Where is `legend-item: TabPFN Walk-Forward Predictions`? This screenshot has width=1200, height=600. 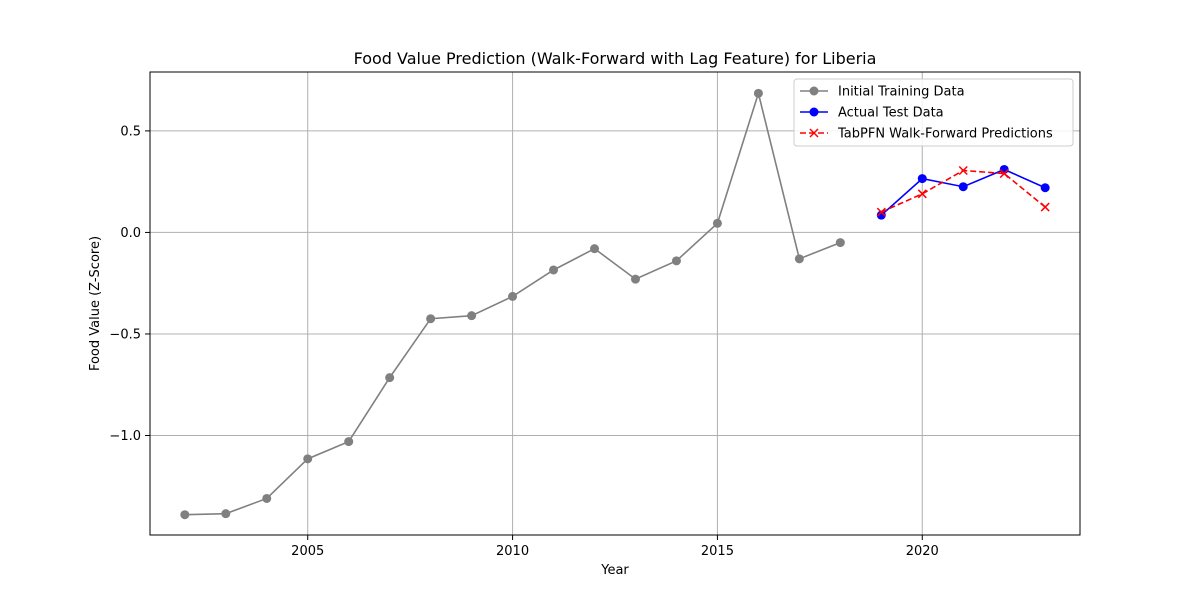 legend-item: TabPFN Walk-Forward Predictions is located at coordinates (926, 134).